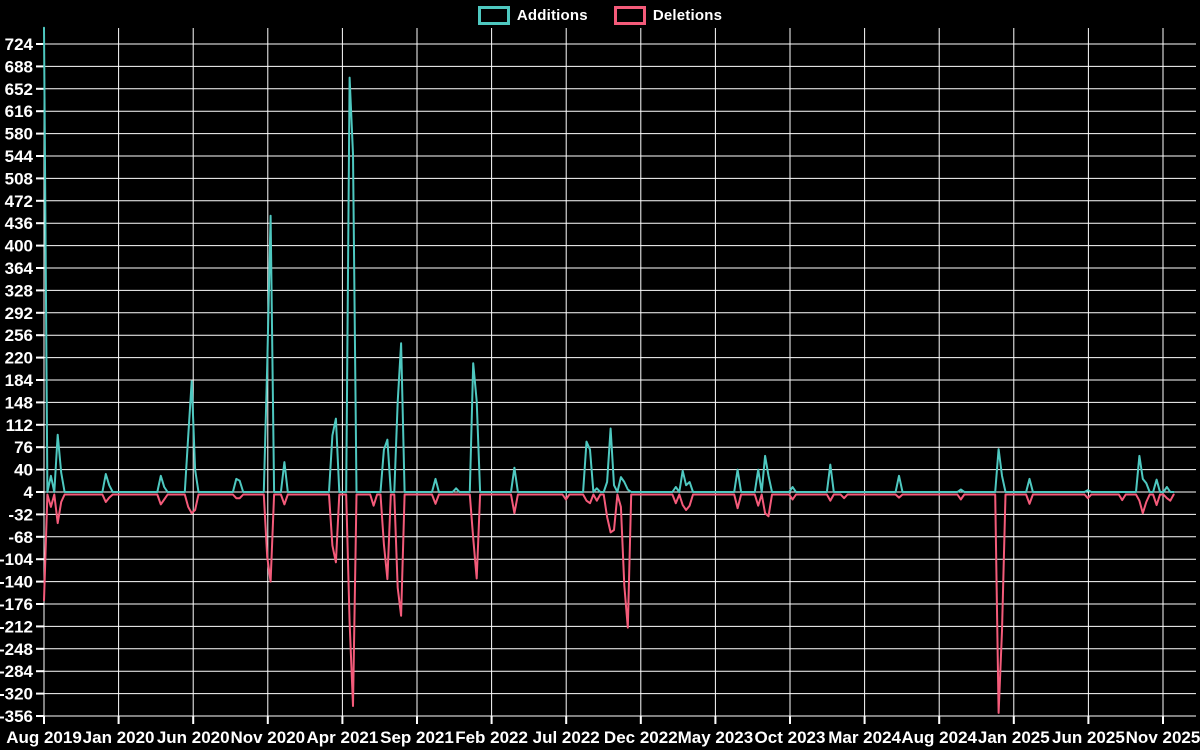 This screenshot has height=750, width=1200. What do you see at coordinates (19, 44) in the screenshot?
I see `y-tick-label: 724` at bounding box center [19, 44].